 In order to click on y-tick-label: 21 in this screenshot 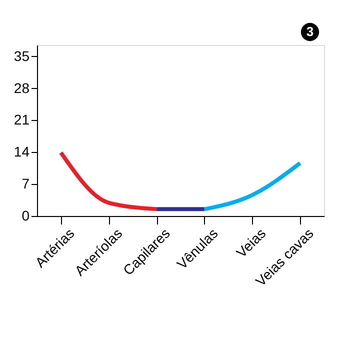, I will do `click(22, 120)`.